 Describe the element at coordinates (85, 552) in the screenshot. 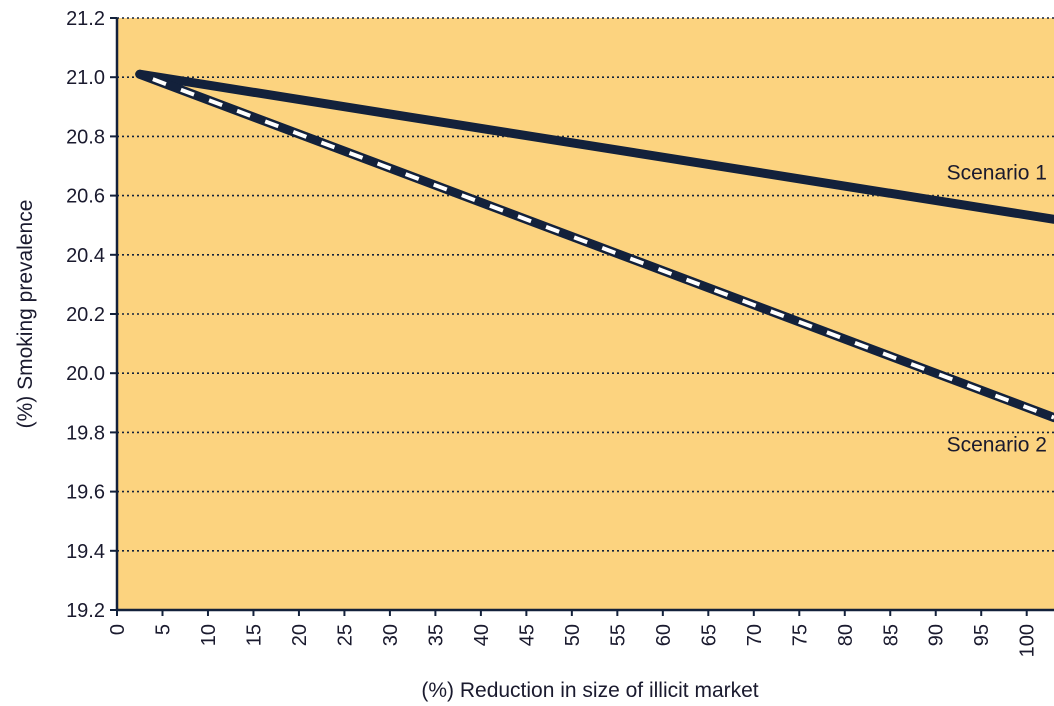

I see `y-tick-label: 19.4` at that location.